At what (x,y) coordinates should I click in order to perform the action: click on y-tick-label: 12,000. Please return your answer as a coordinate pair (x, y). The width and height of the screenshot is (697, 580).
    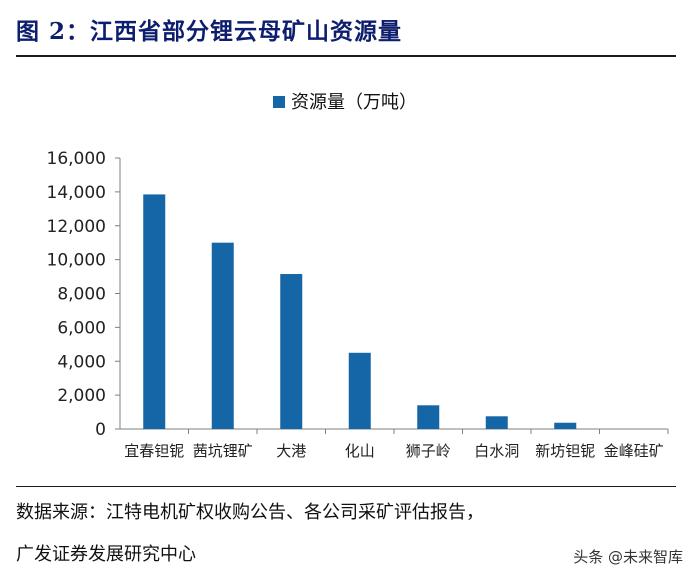
    Looking at the image, I should click on (76, 227).